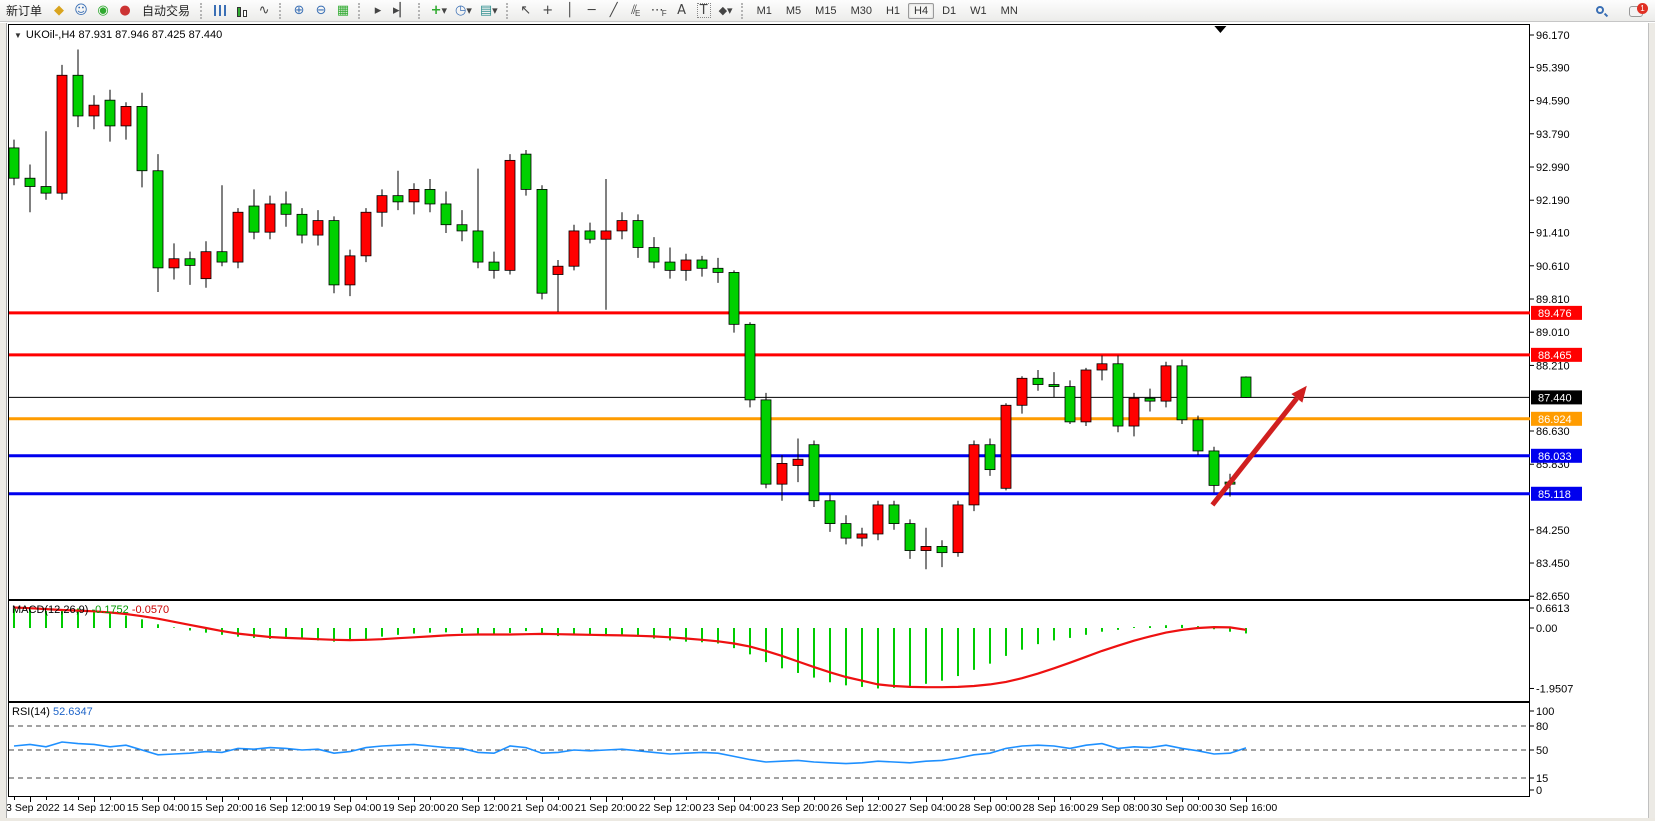 The height and width of the screenshot is (821, 1655). What do you see at coordinates (1542, 779) in the screenshot?
I see `rsi-axis-label: 15` at bounding box center [1542, 779].